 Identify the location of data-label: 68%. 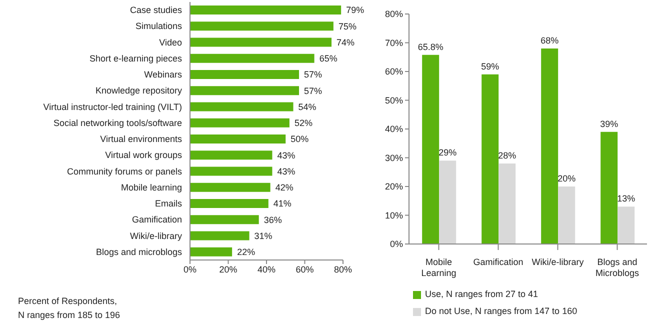
(549, 41).